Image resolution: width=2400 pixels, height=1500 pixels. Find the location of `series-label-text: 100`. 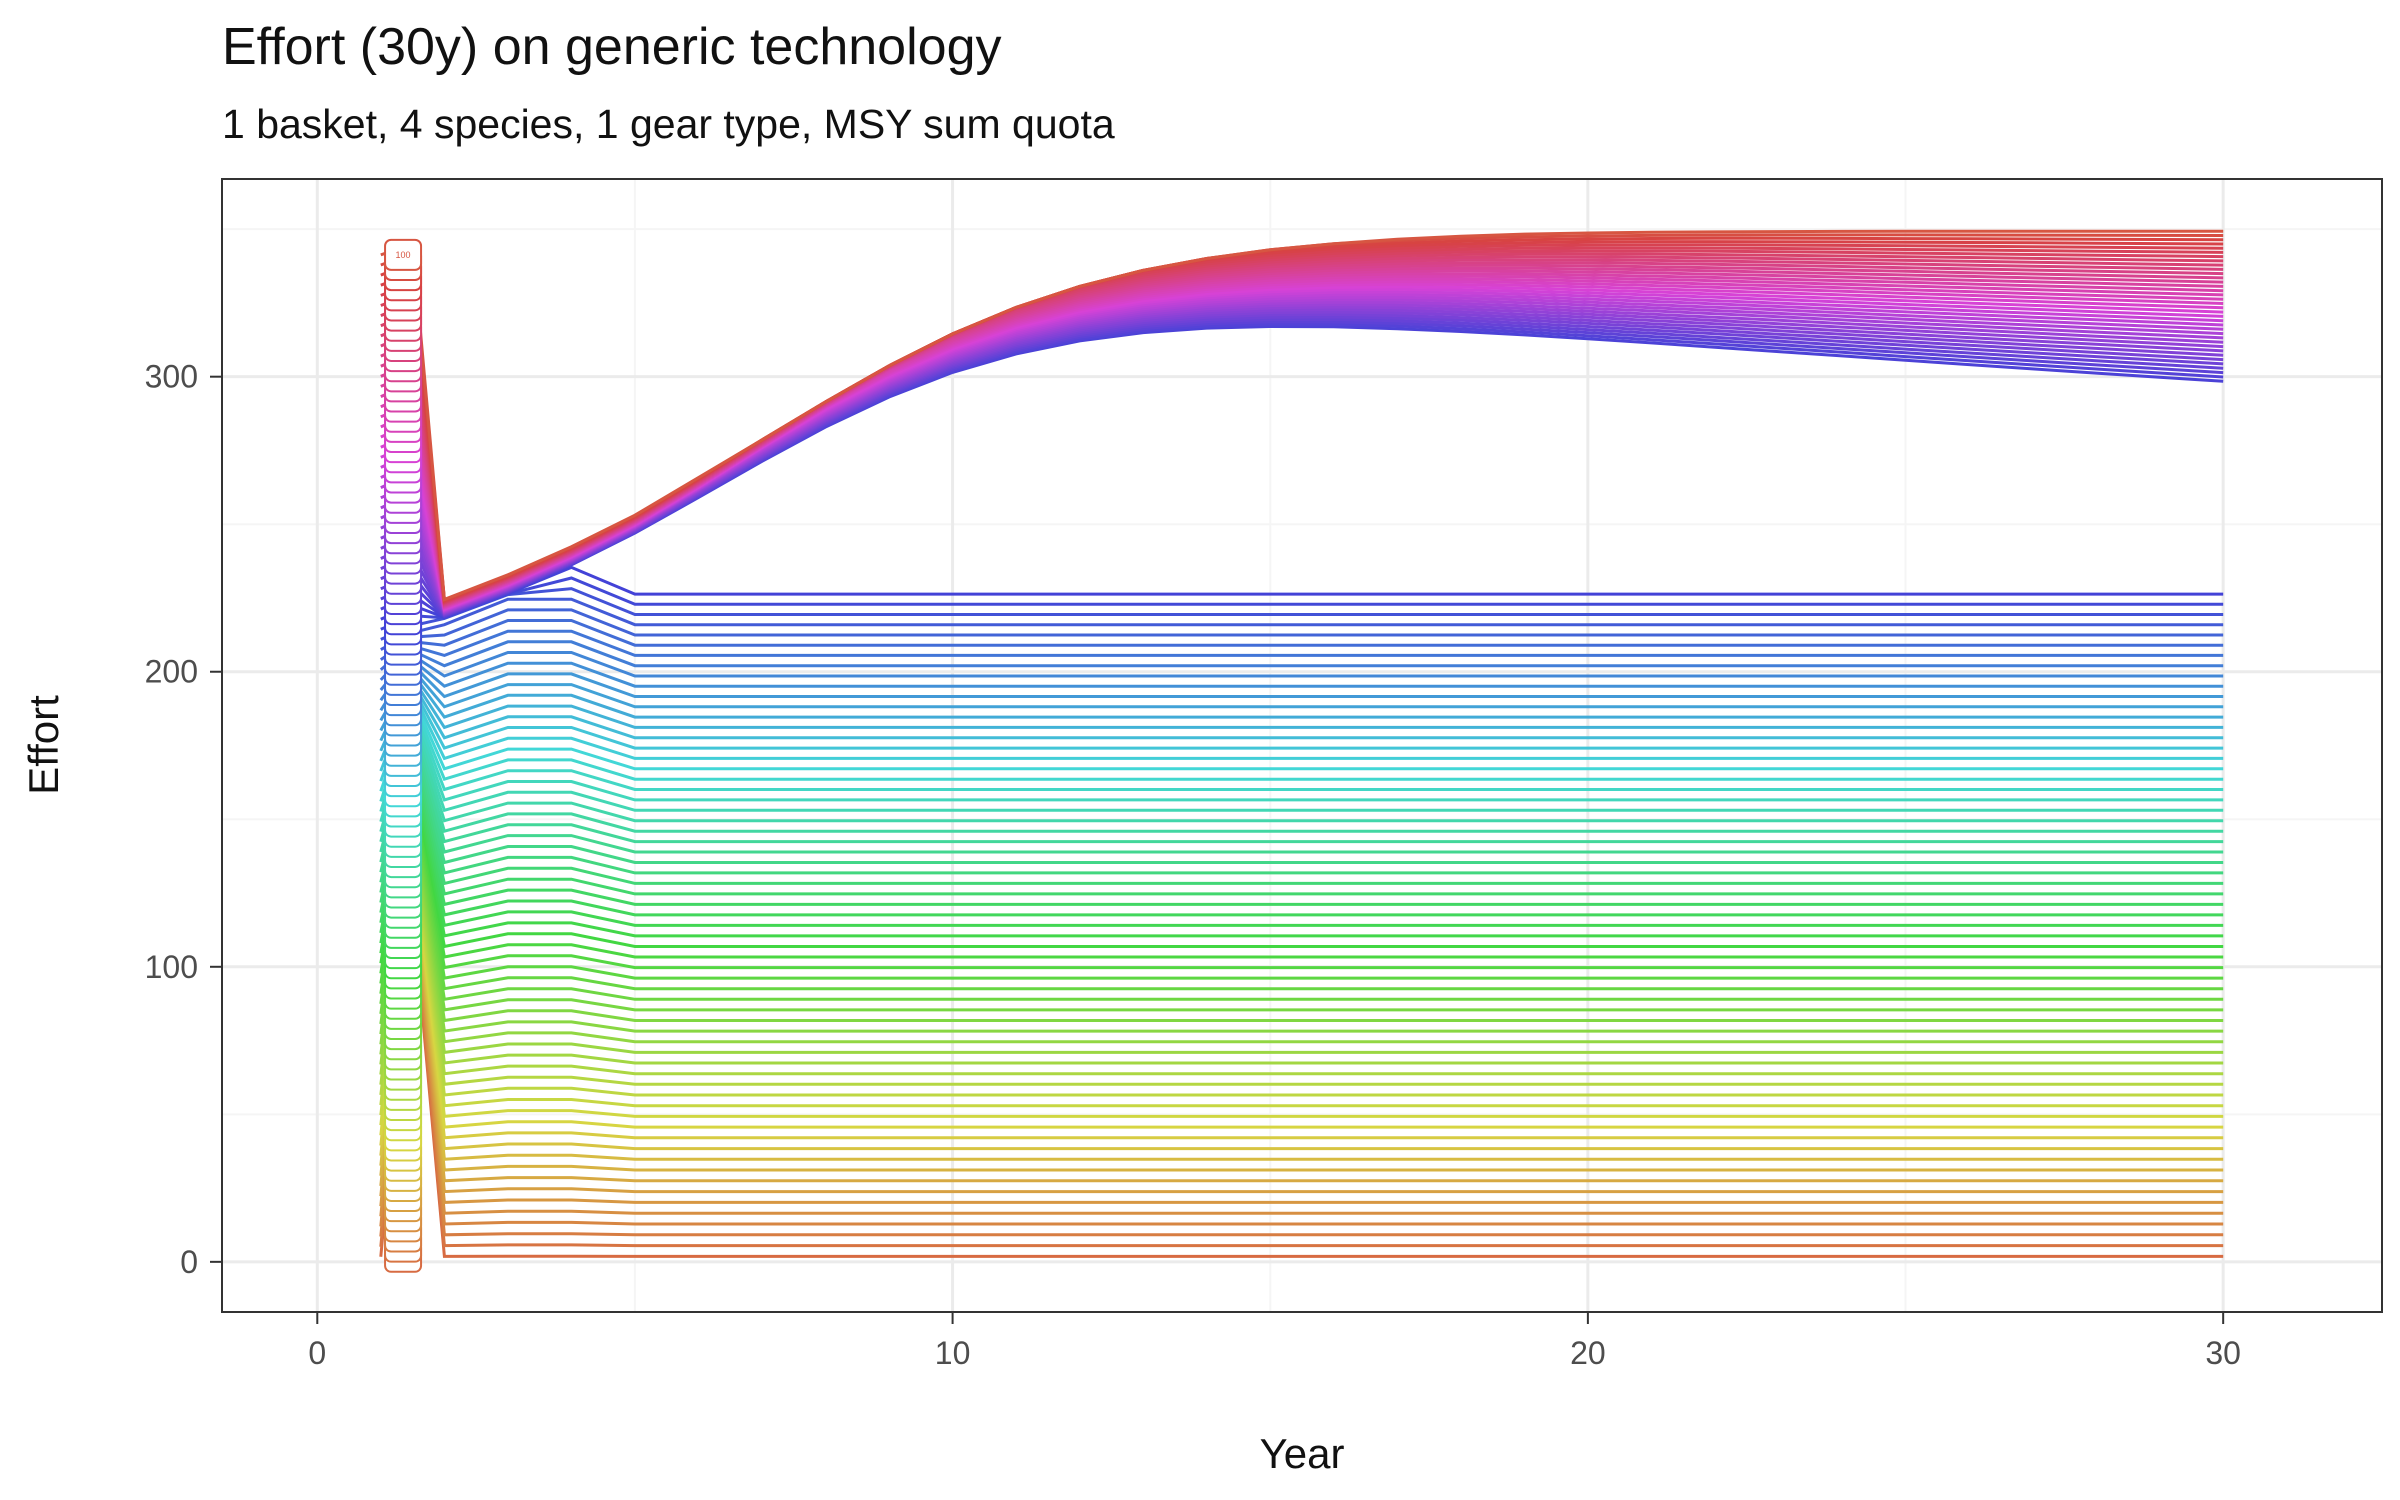

series-label-text: 100 is located at coordinates (403, 255).